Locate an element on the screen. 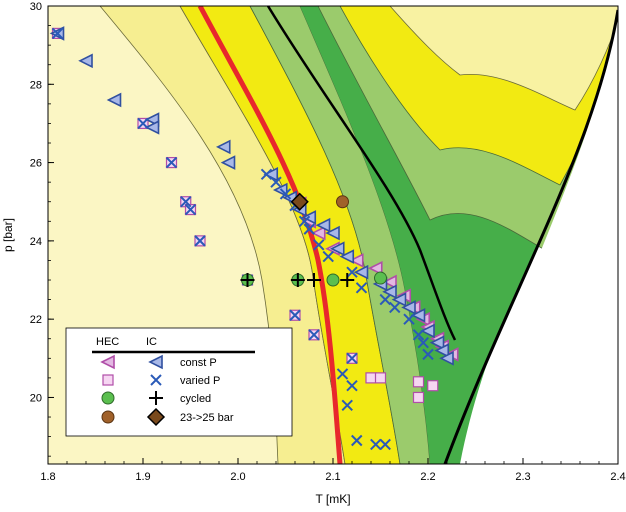 The height and width of the screenshot is (512, 626). y-tick-label: 20 is located at coordinates (36, 398).